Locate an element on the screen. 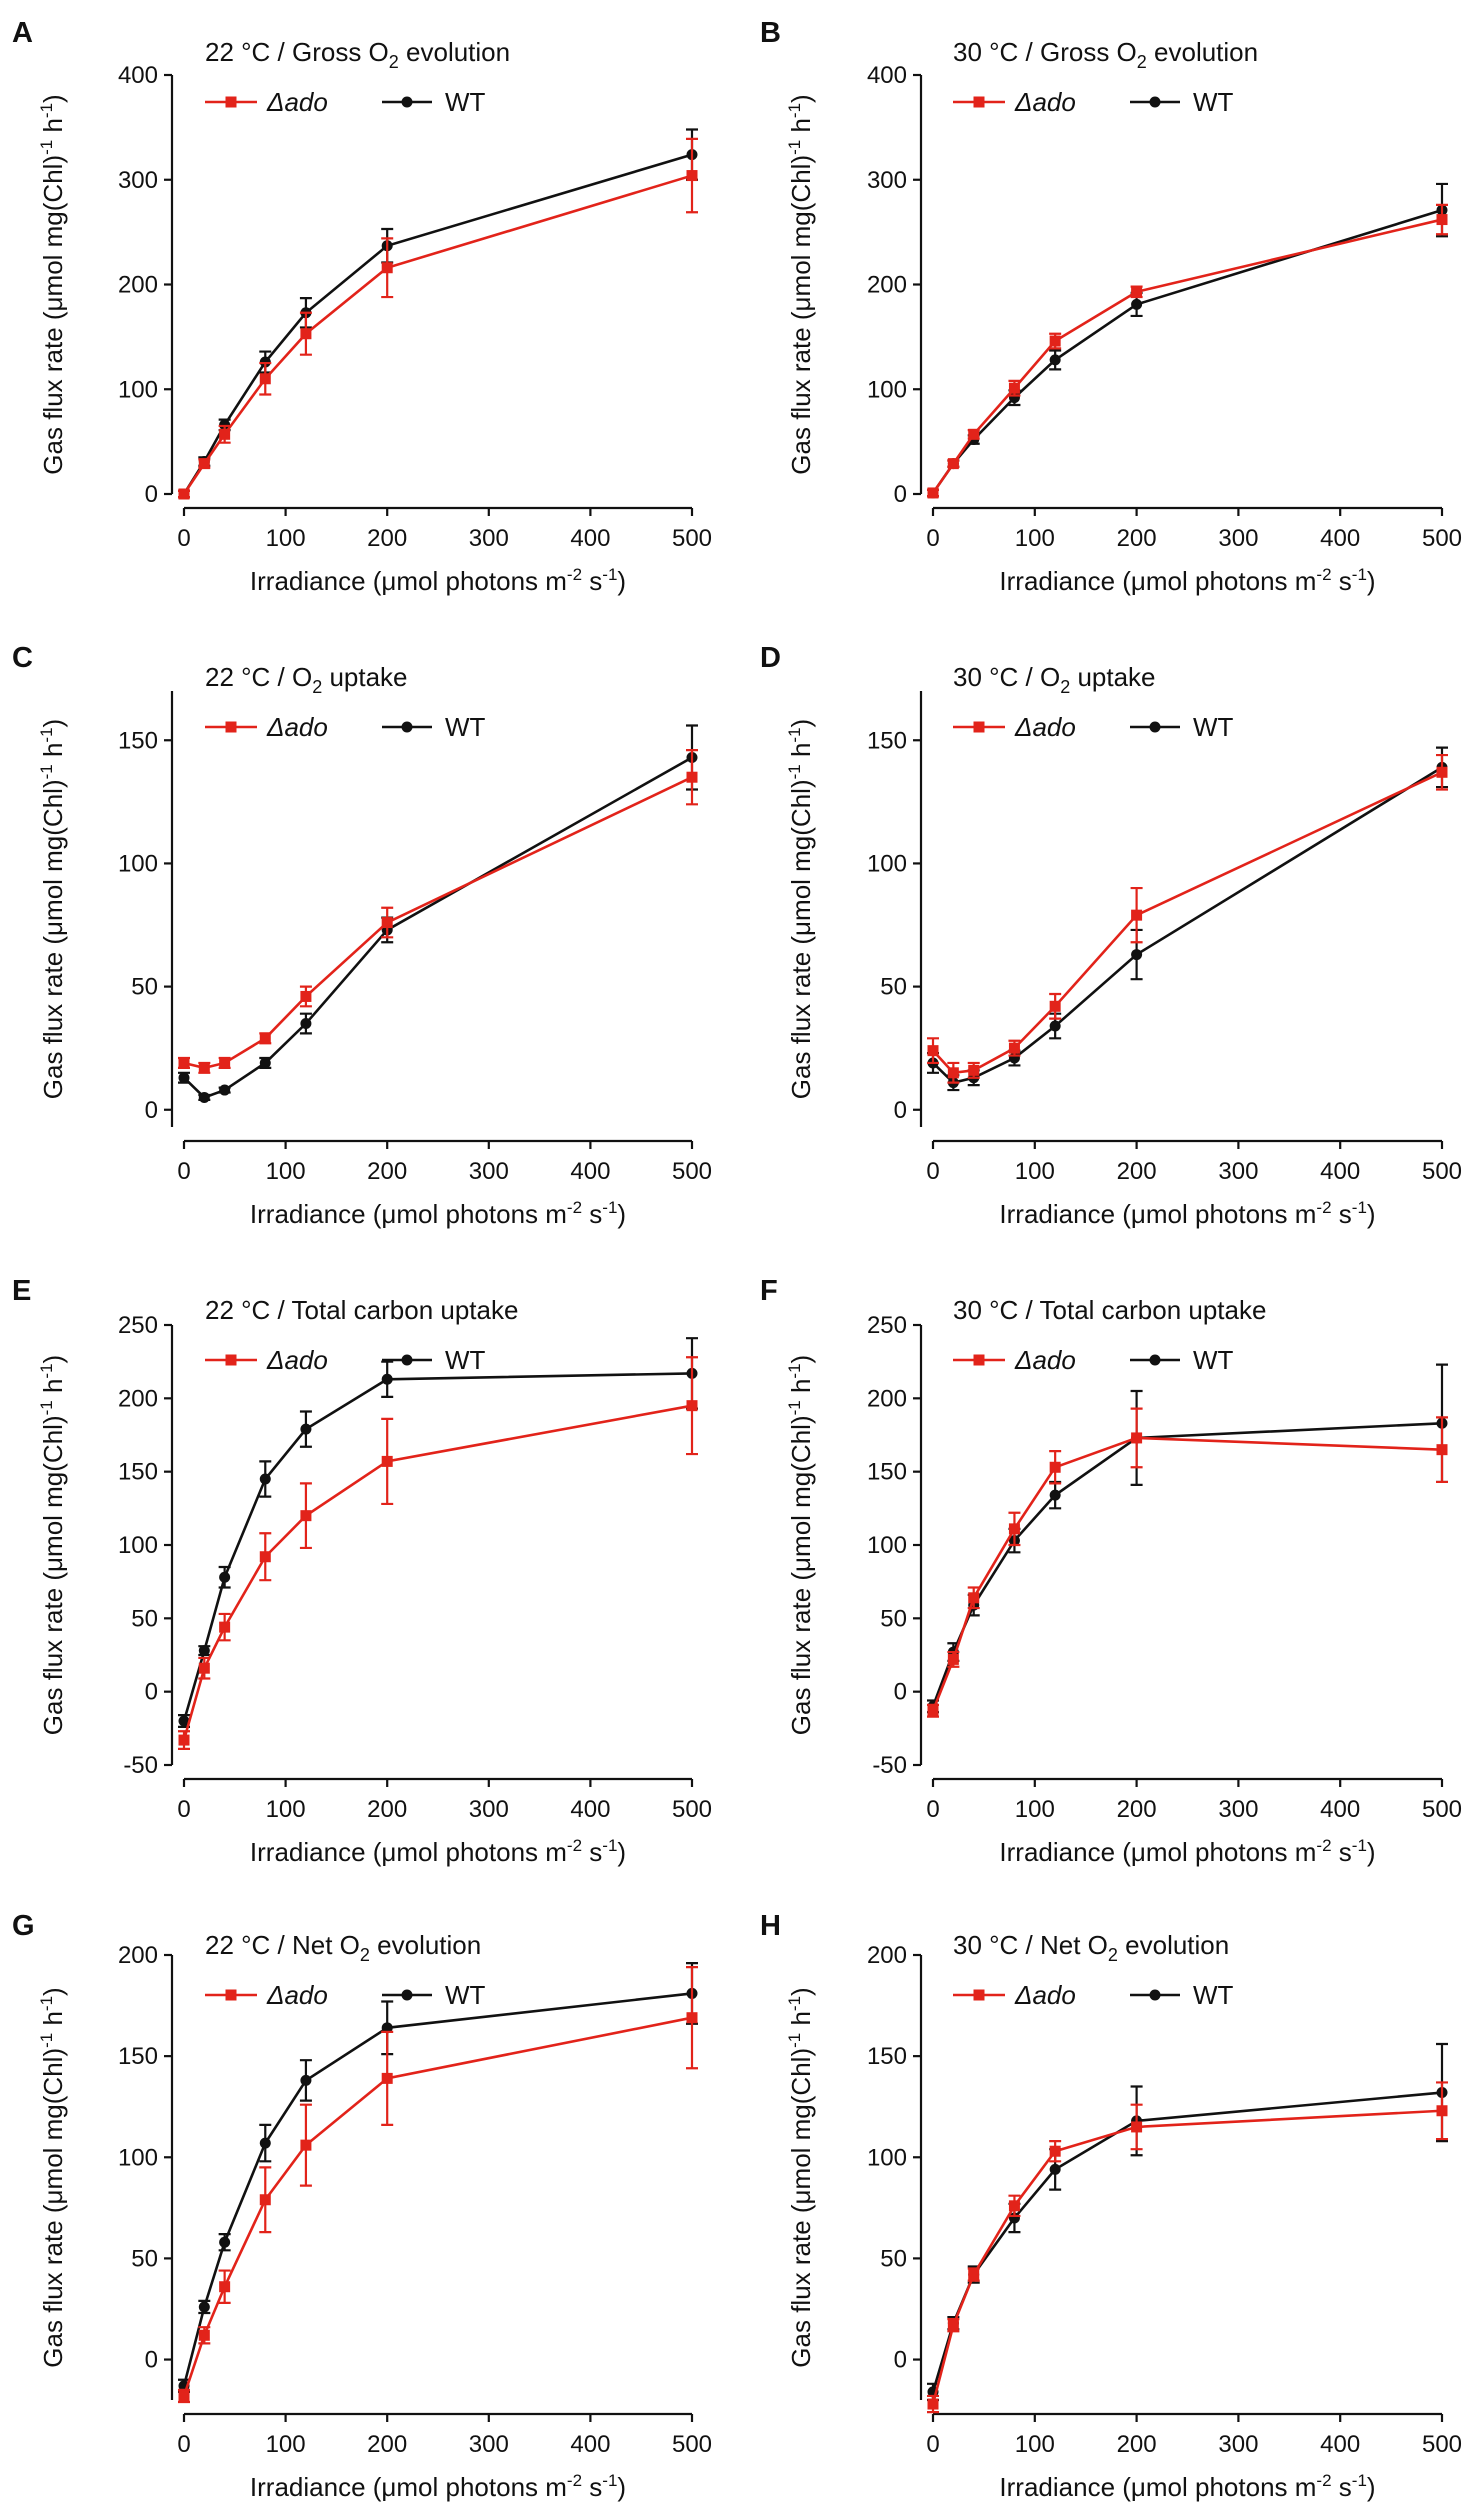 The width and height of the screenshot is (1479, 2504). x-tick-label: 0 is located at coordinates (183, 538).